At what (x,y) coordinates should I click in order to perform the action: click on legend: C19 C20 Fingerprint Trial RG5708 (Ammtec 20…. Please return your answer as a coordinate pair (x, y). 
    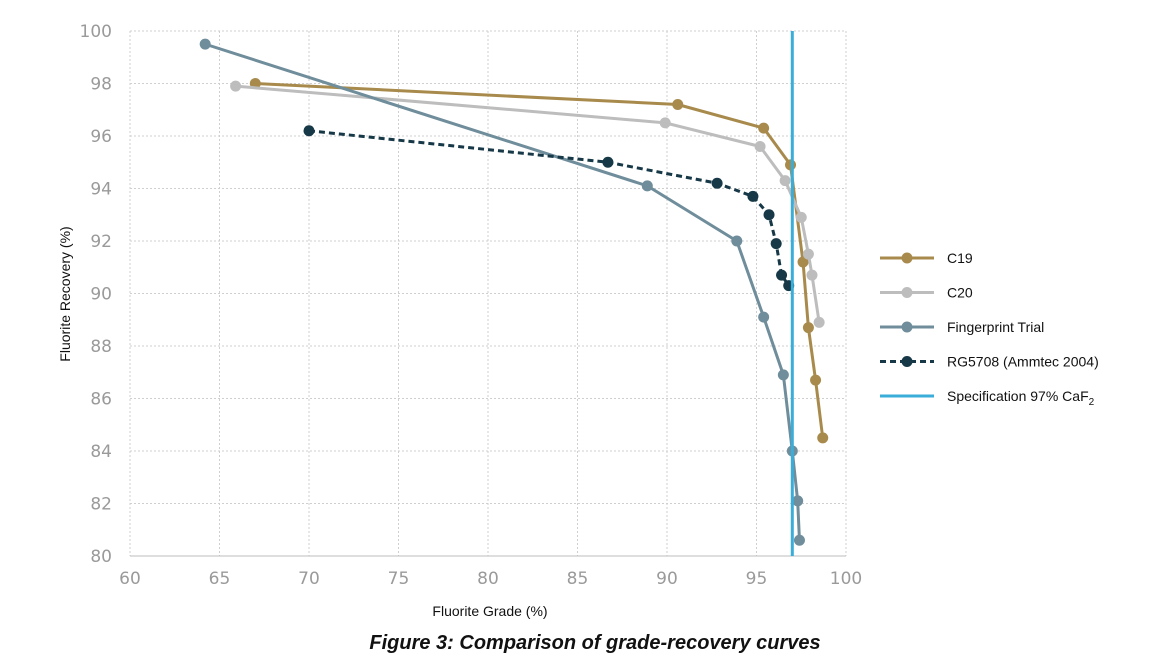
    Looking at the image, I should click on (989, 329).